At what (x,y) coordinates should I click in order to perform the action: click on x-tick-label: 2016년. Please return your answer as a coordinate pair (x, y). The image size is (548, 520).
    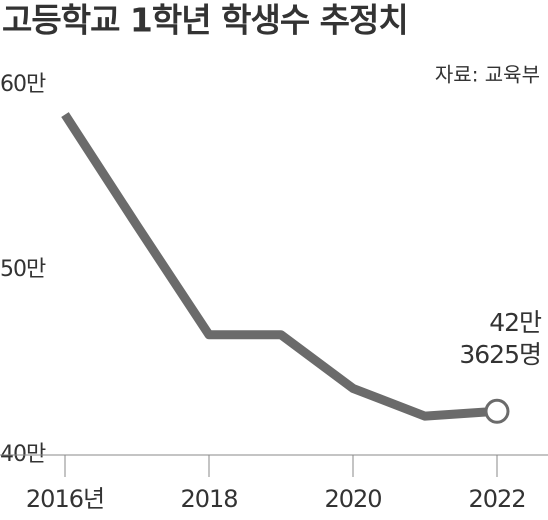
    Looking at the image, I should click on (65, 499).